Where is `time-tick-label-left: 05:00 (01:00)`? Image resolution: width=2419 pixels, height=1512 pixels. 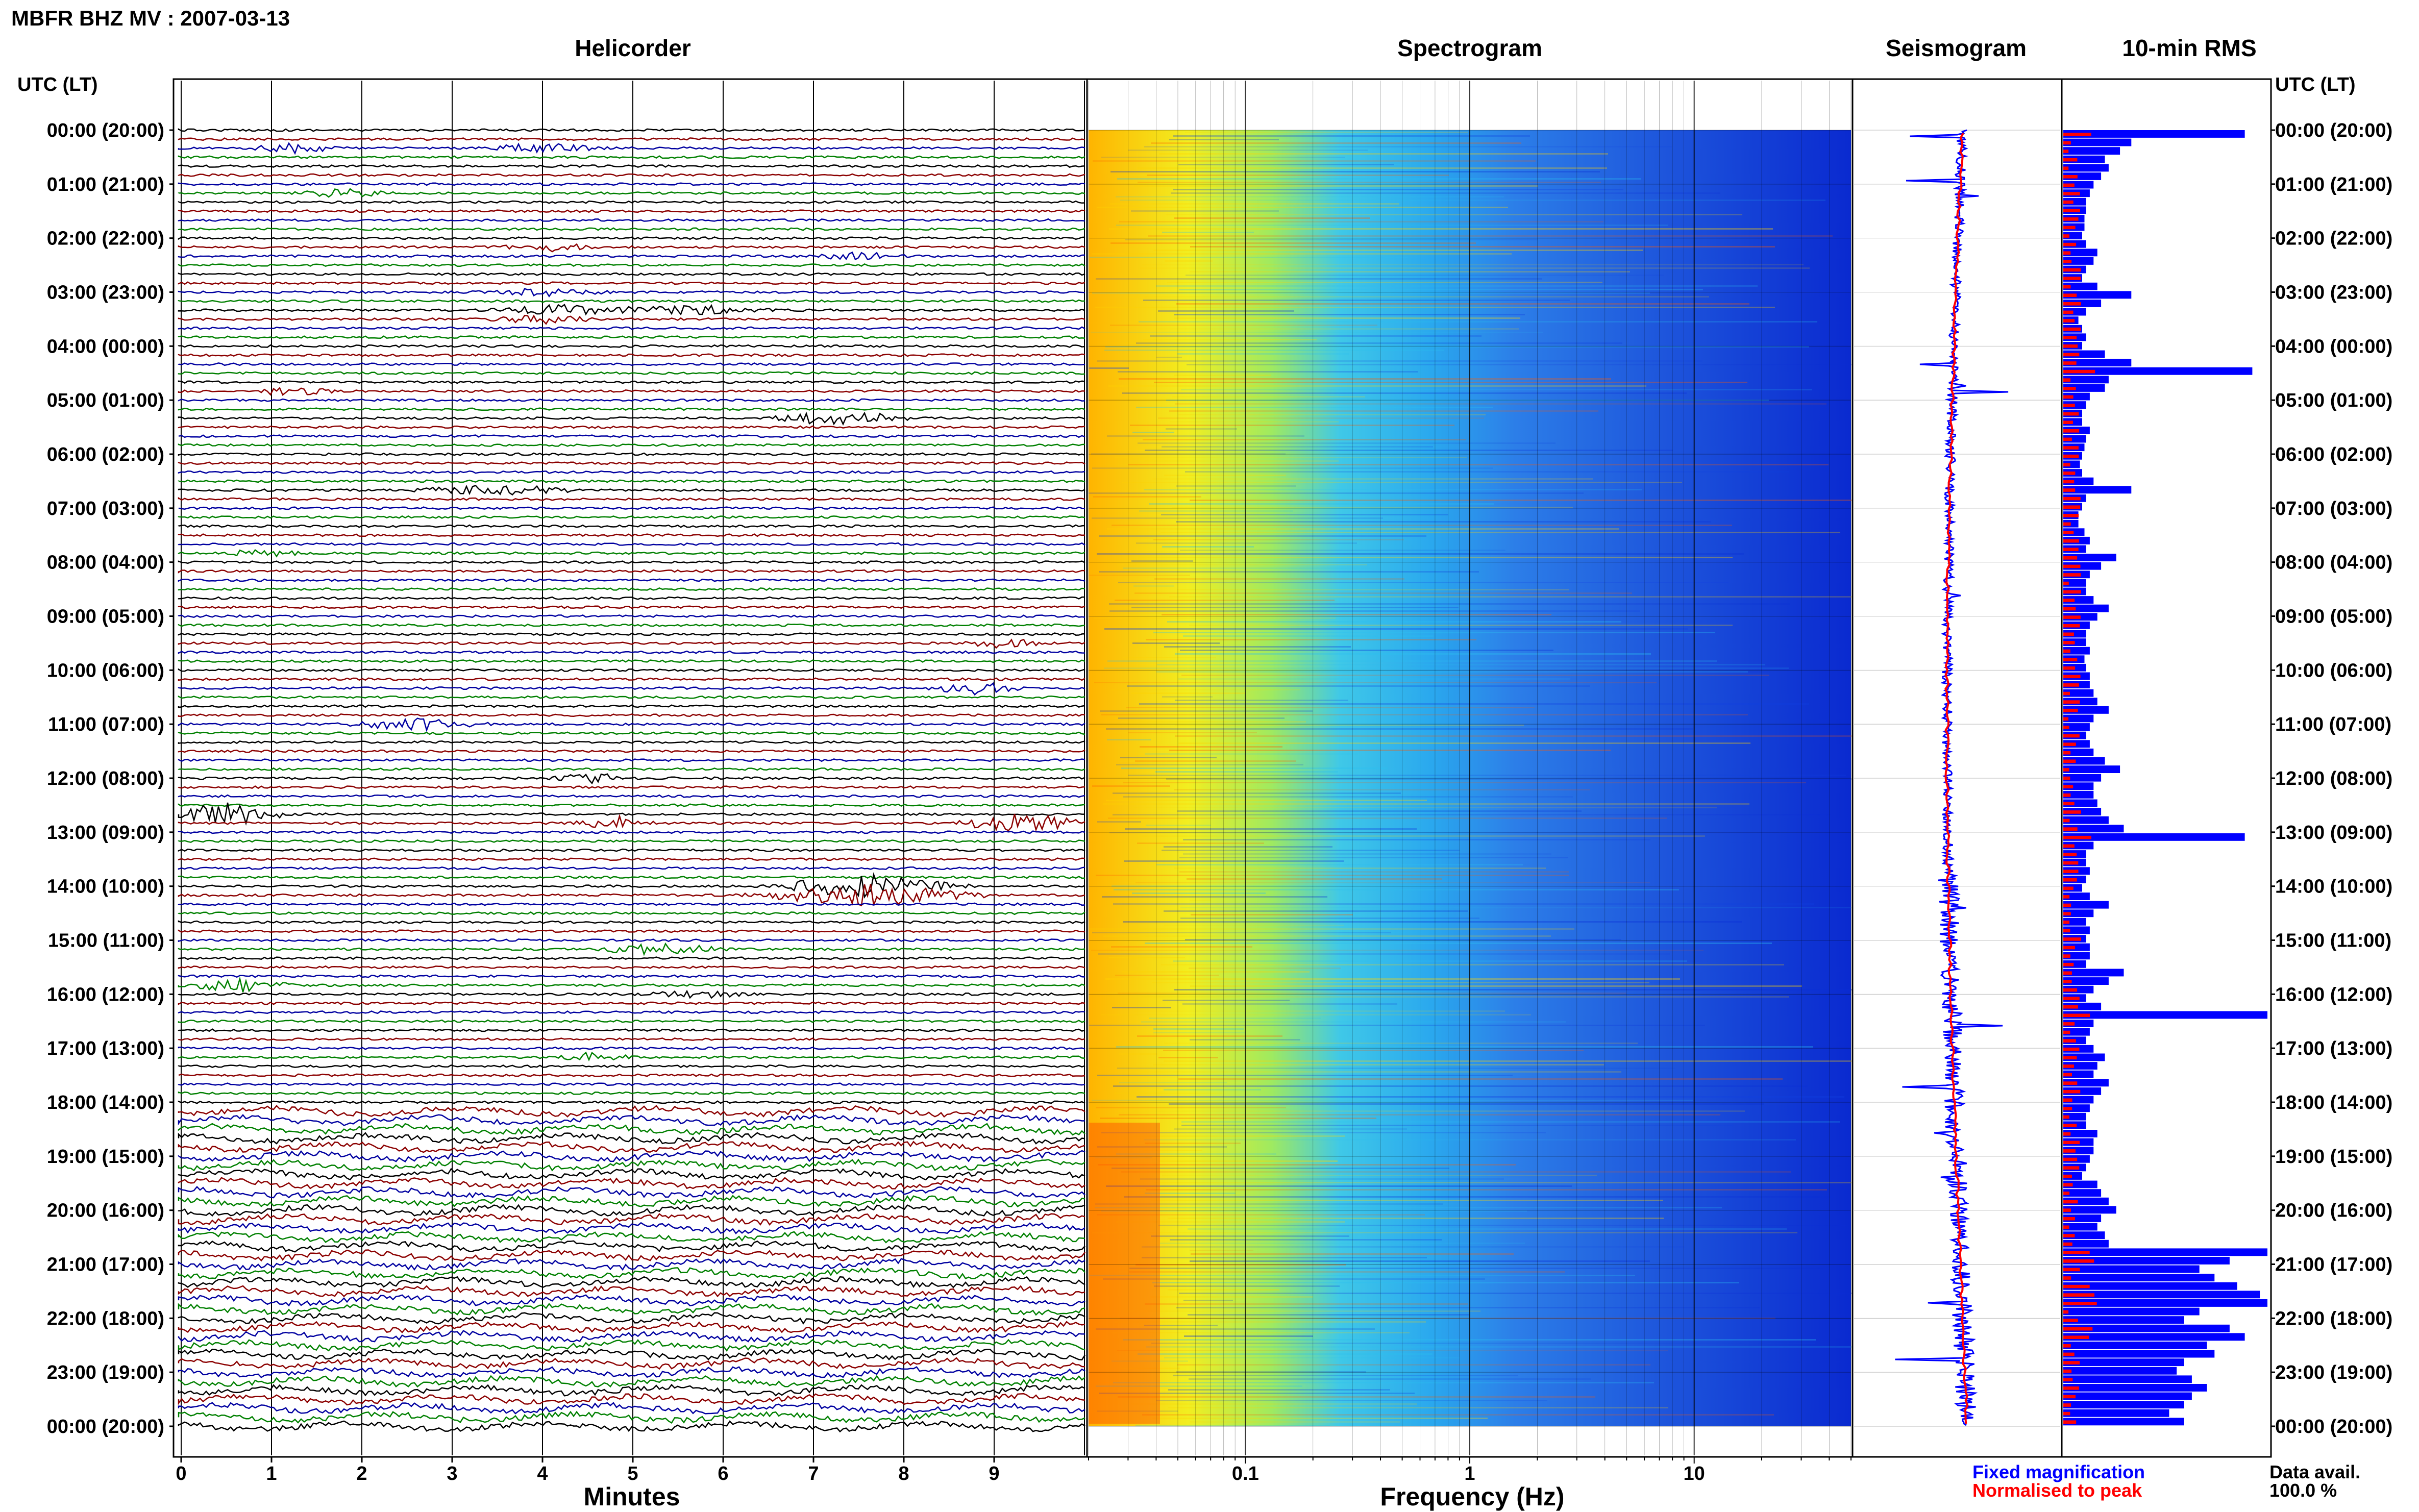
time-tick-label-left: 05:00 (01:00) is located at coordinates (105, 400).